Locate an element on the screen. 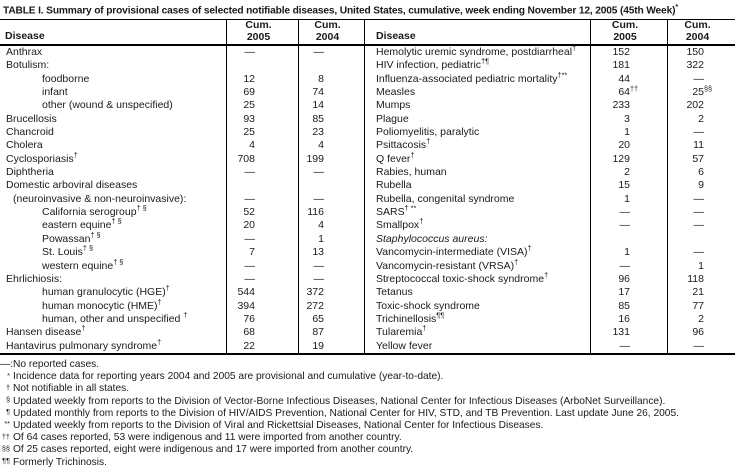 Image resolution: width=735 pixels, height=473 pixels. disease-label: Q fever† is located at coordinates (477, 159).